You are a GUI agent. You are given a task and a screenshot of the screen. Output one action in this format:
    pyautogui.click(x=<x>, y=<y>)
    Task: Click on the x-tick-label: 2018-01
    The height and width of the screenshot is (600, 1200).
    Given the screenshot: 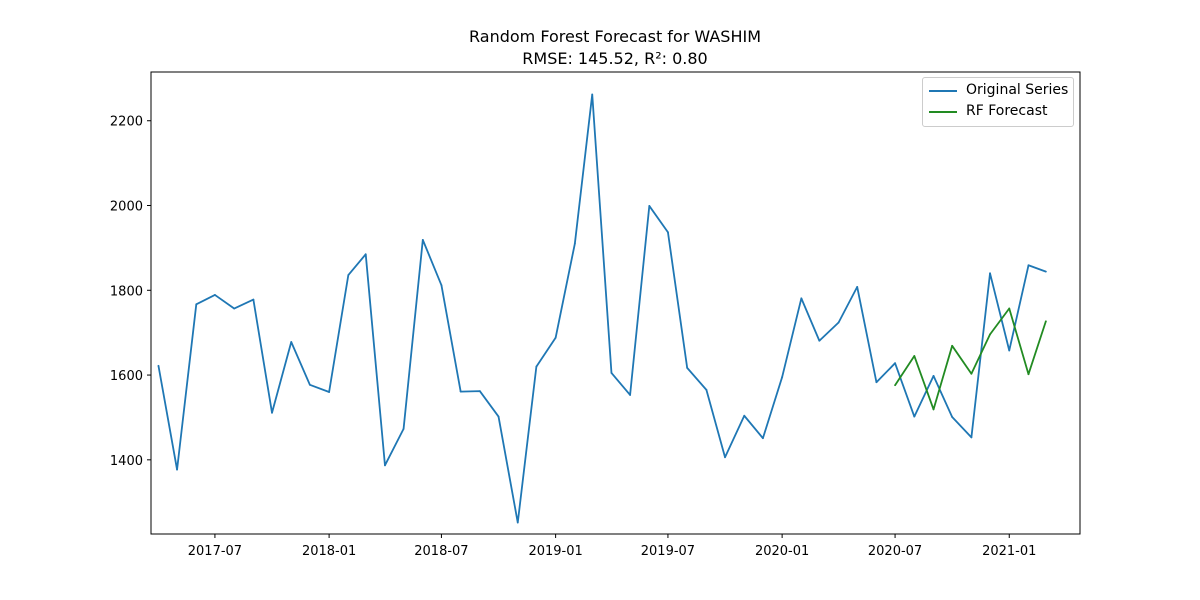 What is the action you would take?
    pyautogui.click(x=329, y=551)
    